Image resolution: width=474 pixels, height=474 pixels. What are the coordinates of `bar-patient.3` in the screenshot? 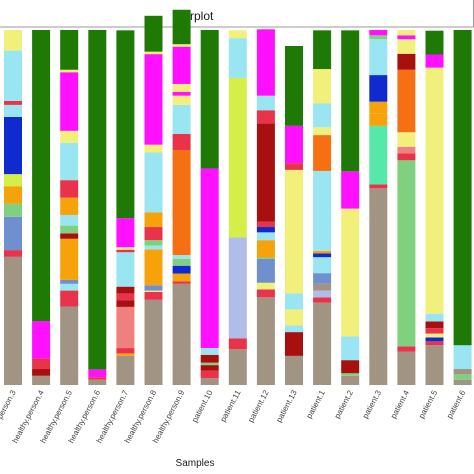 It's located at (378, 207).